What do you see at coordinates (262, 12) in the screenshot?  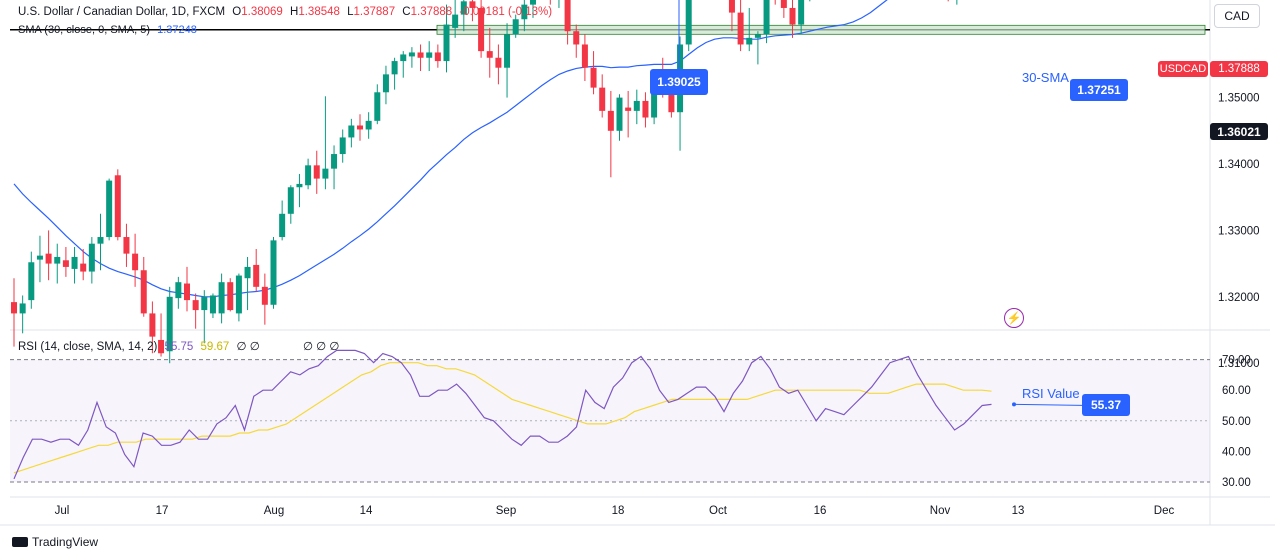 I see `open-value: 1.38069` at bounding box center [262, 12].